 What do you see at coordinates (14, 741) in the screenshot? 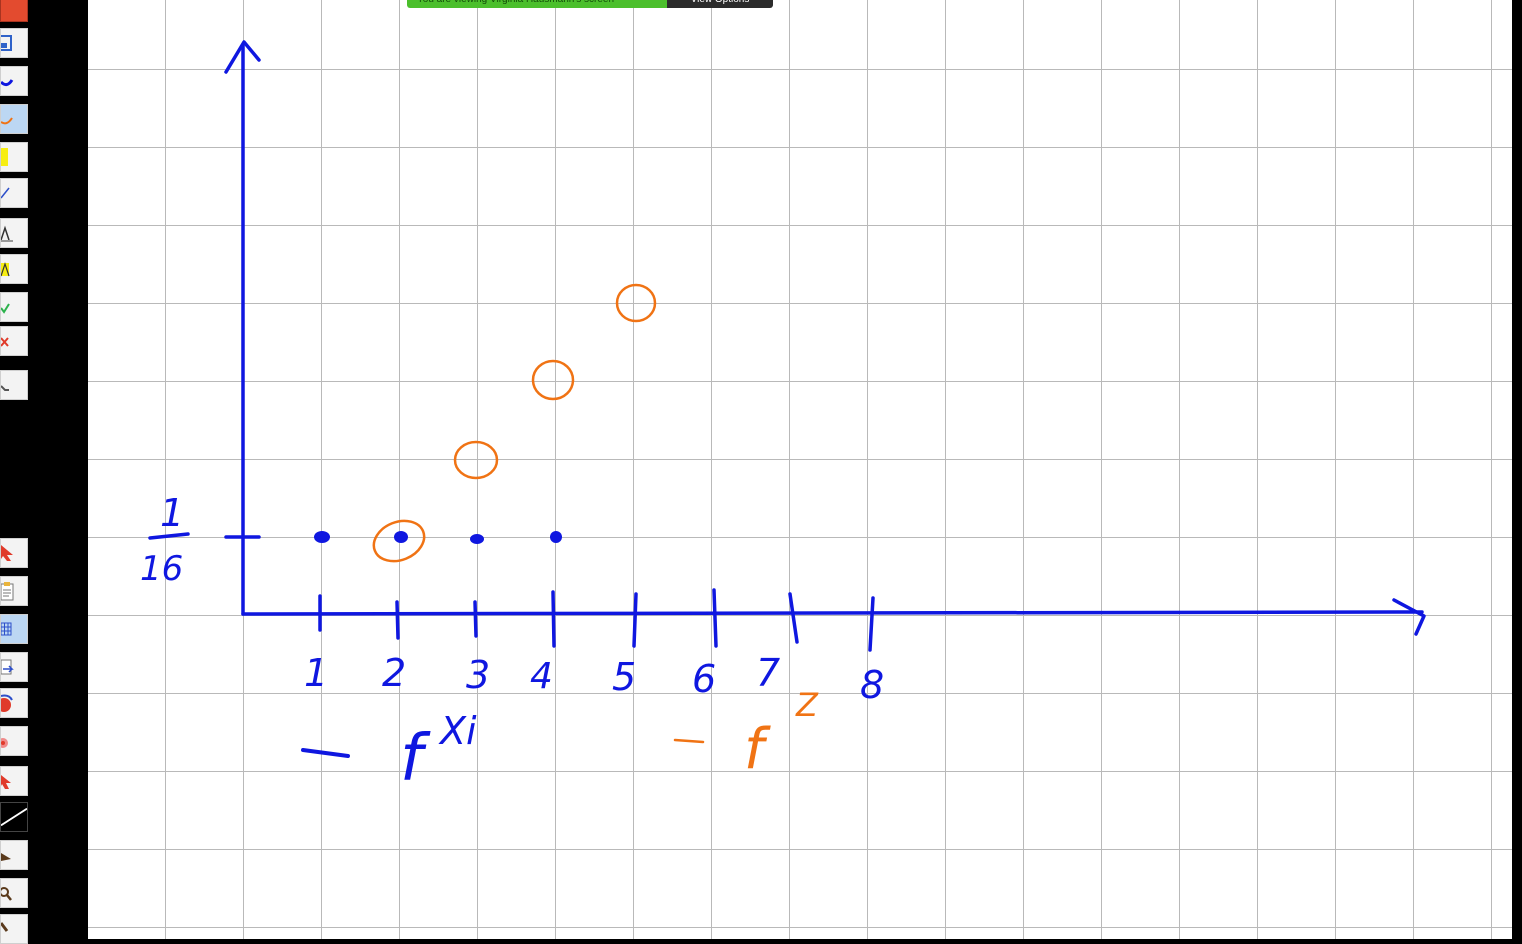
I see `record-icon` at bounding box center [14, 741].